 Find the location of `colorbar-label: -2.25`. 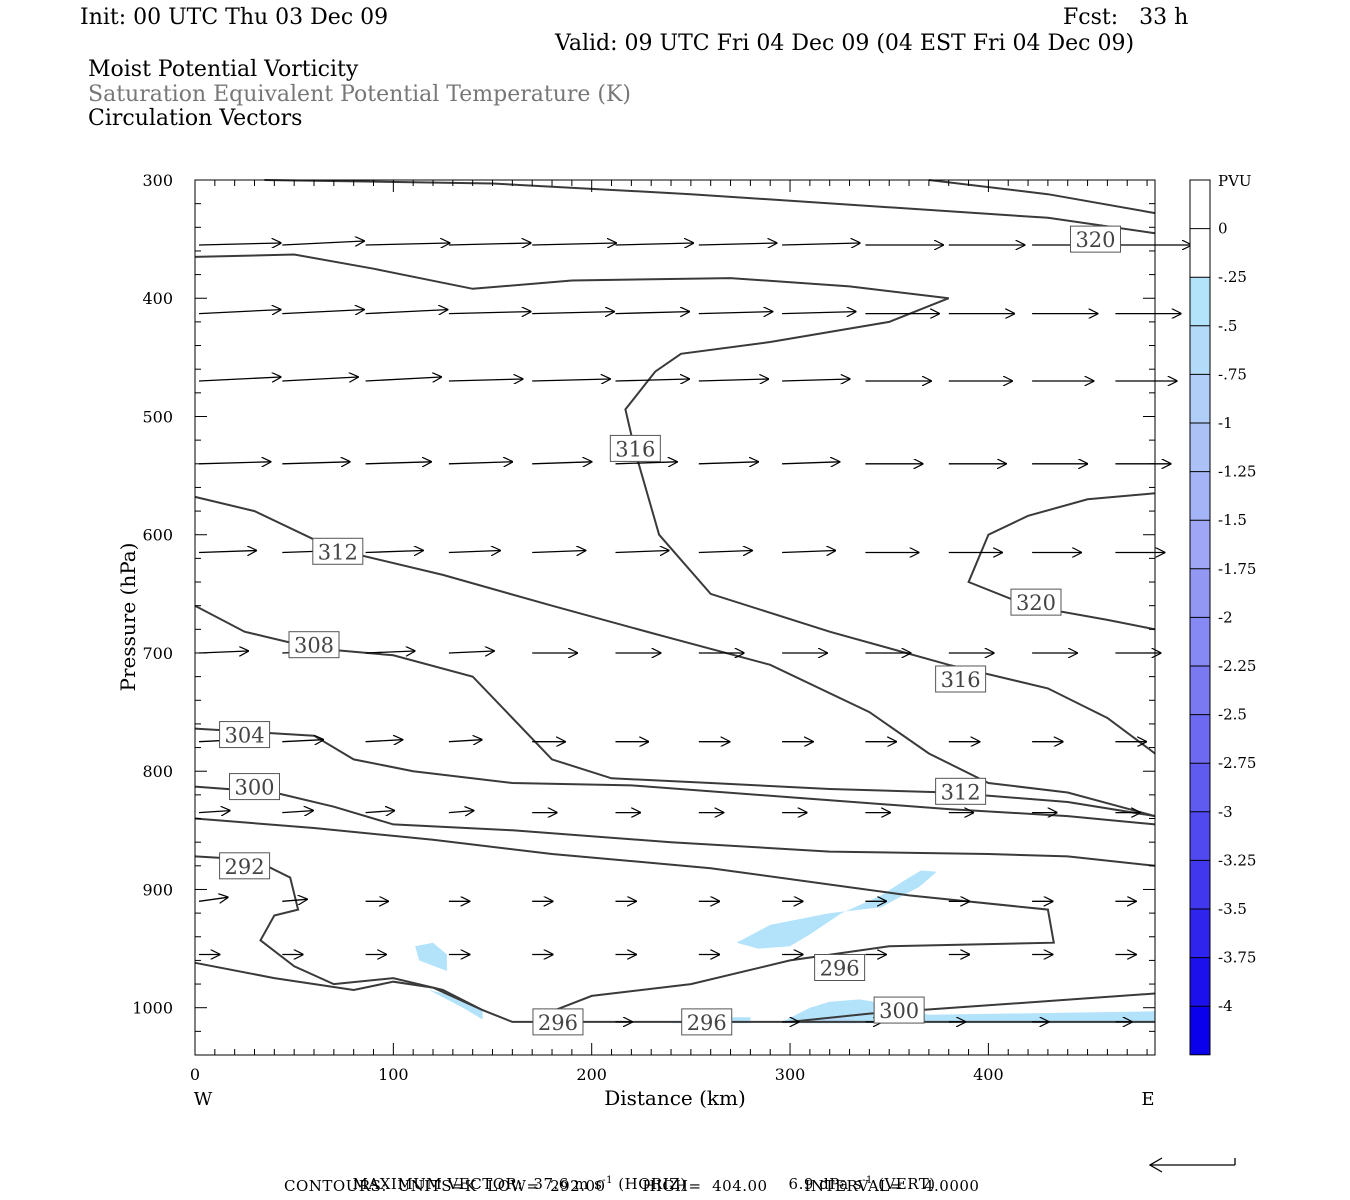

colorbar-label: -2.25 is located at coordinates (1237, 666).